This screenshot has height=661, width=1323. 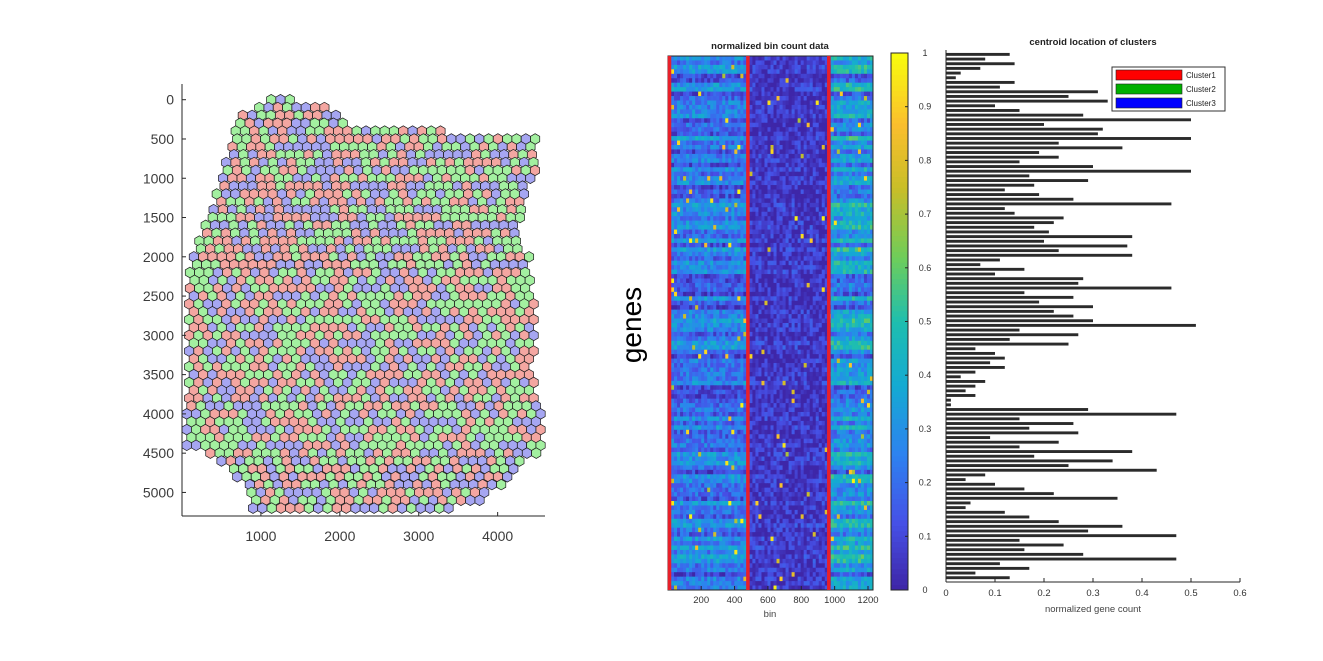 What do you see at coordinates (170, 100) in the screenshot?
I see `map-y-tick-label: 0` at bounding box center [170, 100].